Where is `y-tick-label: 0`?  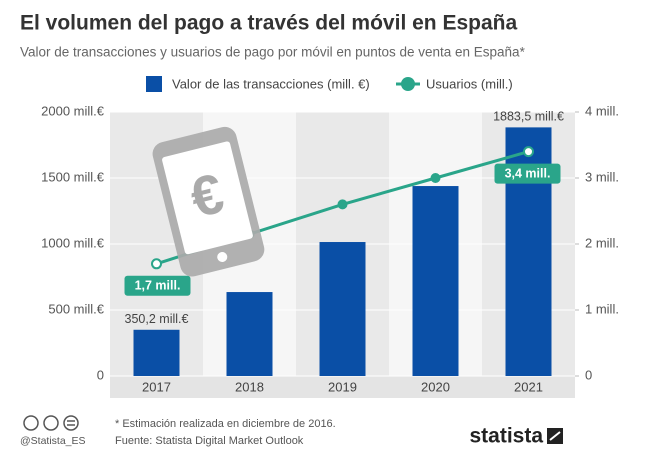
y-tick-label: 0 is located at coordinates (100, 374).